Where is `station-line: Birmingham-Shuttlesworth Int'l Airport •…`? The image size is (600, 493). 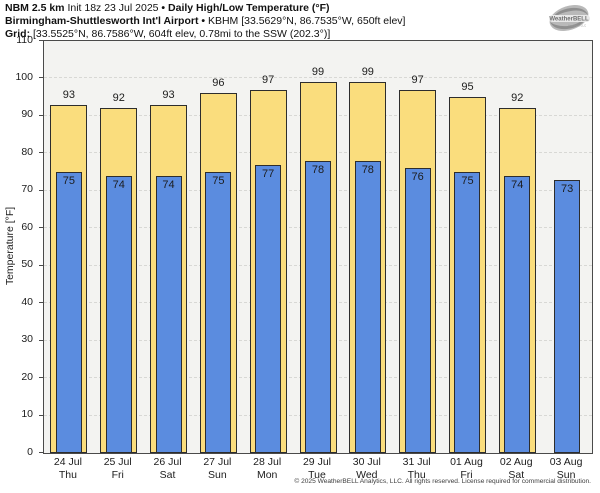 station-line: Birmingham-Shuttlesworth Int'l Airport •… is located at coordinates (205, 21).